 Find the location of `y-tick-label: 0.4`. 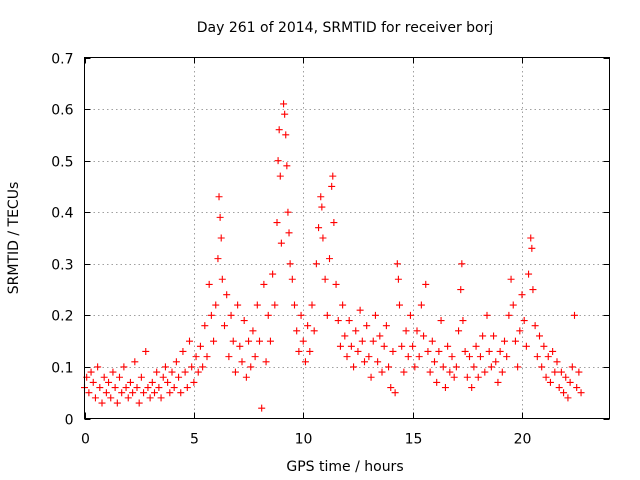

y-tick-label: 0.4 is located at coordinates (62, 214).